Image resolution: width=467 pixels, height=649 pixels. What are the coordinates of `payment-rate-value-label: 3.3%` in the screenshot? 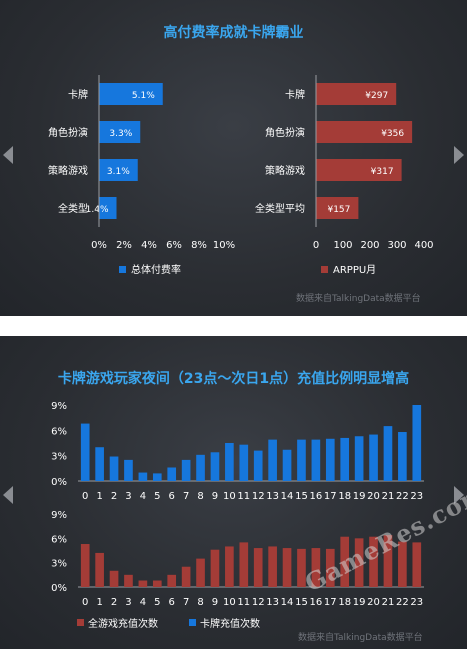 It's located at (120, 134).